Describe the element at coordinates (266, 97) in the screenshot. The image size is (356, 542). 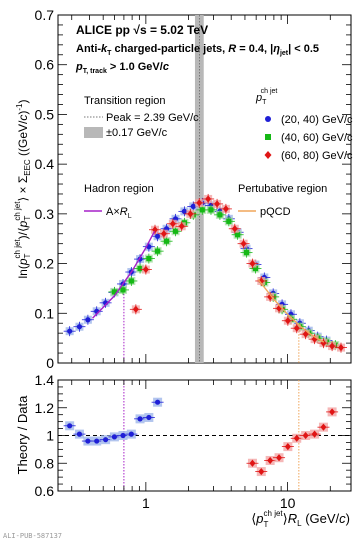
I see `legend-title: pTch jet` at that location.